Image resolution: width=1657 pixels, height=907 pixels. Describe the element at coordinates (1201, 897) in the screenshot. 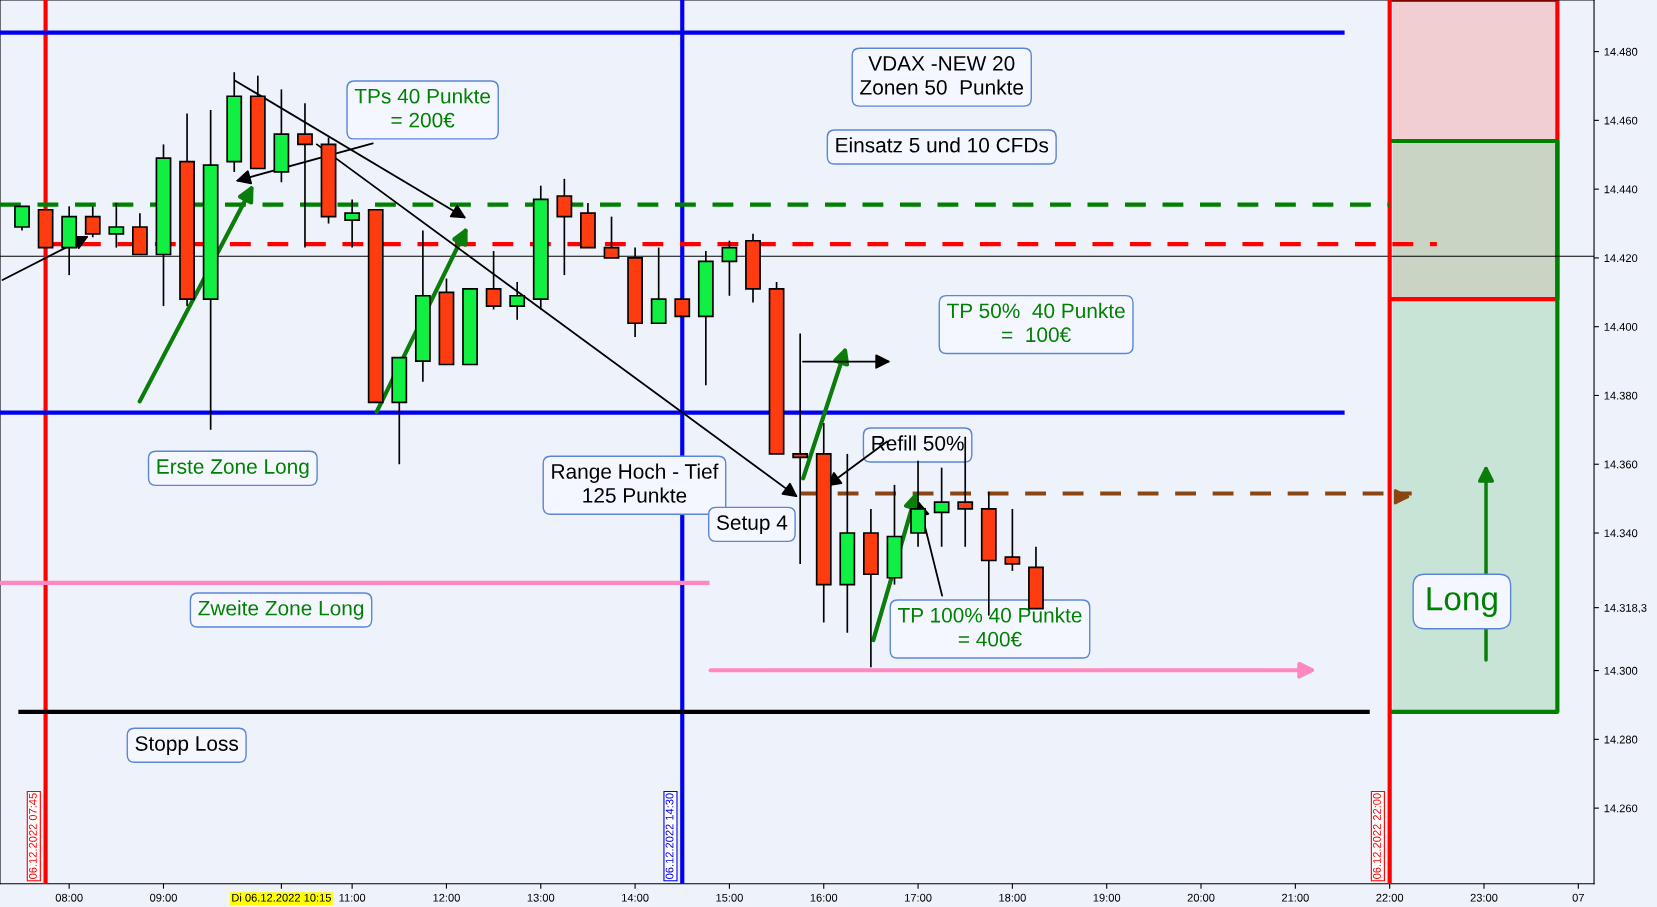

I see `x-tick-label: 20:00` at that location.